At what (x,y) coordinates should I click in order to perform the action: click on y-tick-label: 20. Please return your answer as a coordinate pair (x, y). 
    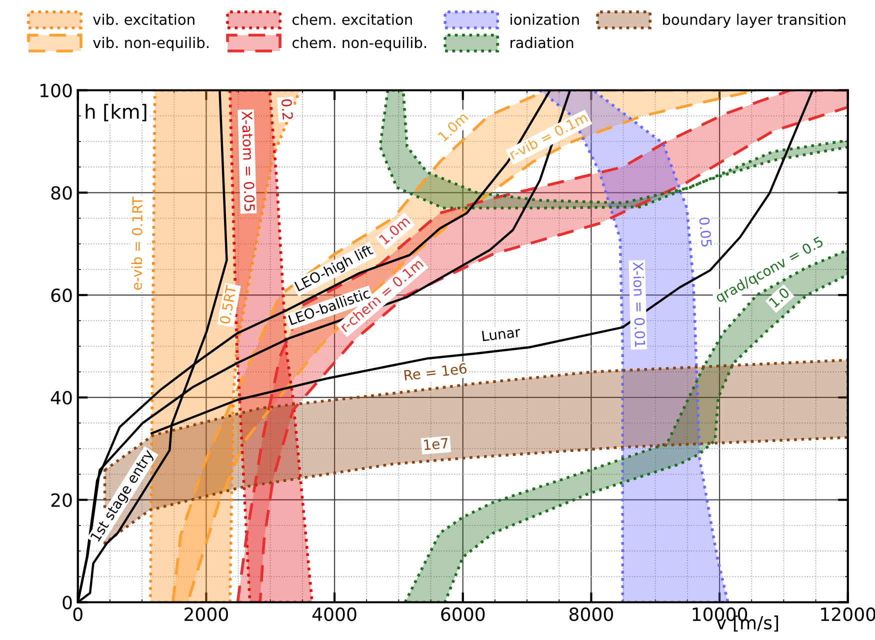
    Looking at the image, I should click on (61, 500).